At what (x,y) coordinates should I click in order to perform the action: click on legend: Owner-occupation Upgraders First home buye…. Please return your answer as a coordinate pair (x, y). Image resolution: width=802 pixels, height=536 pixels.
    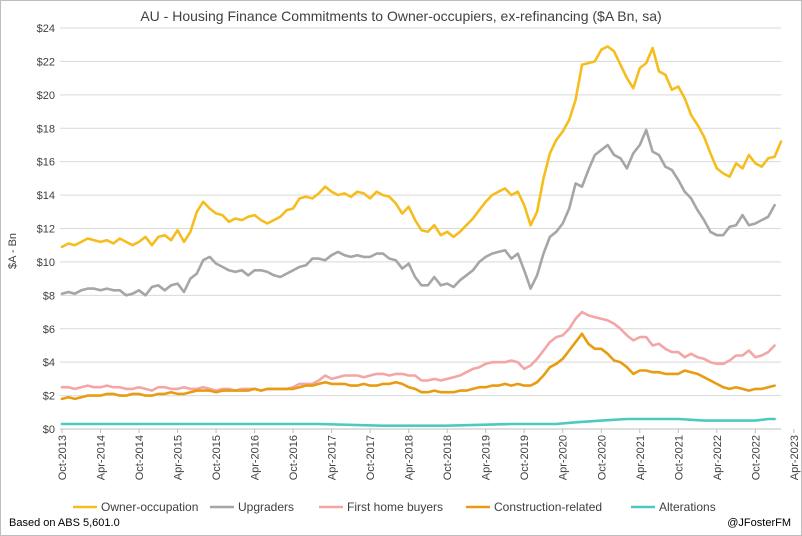
    Looking at the image, I should click on (394, 507).